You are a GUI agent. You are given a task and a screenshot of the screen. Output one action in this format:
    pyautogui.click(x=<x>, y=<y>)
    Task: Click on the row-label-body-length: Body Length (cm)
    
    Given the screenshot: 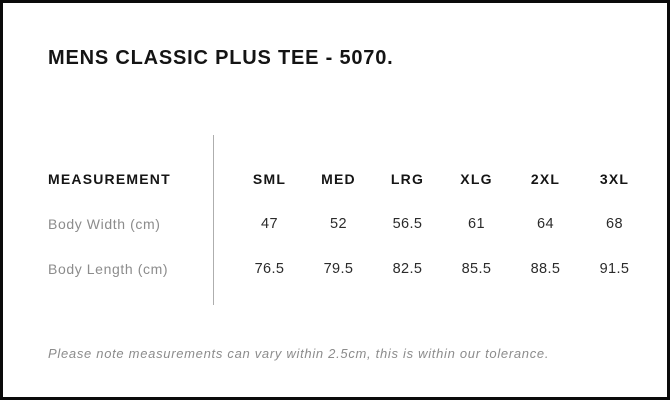 What is the action you would take?
    pyautogui.click(x=108, y=268)
    